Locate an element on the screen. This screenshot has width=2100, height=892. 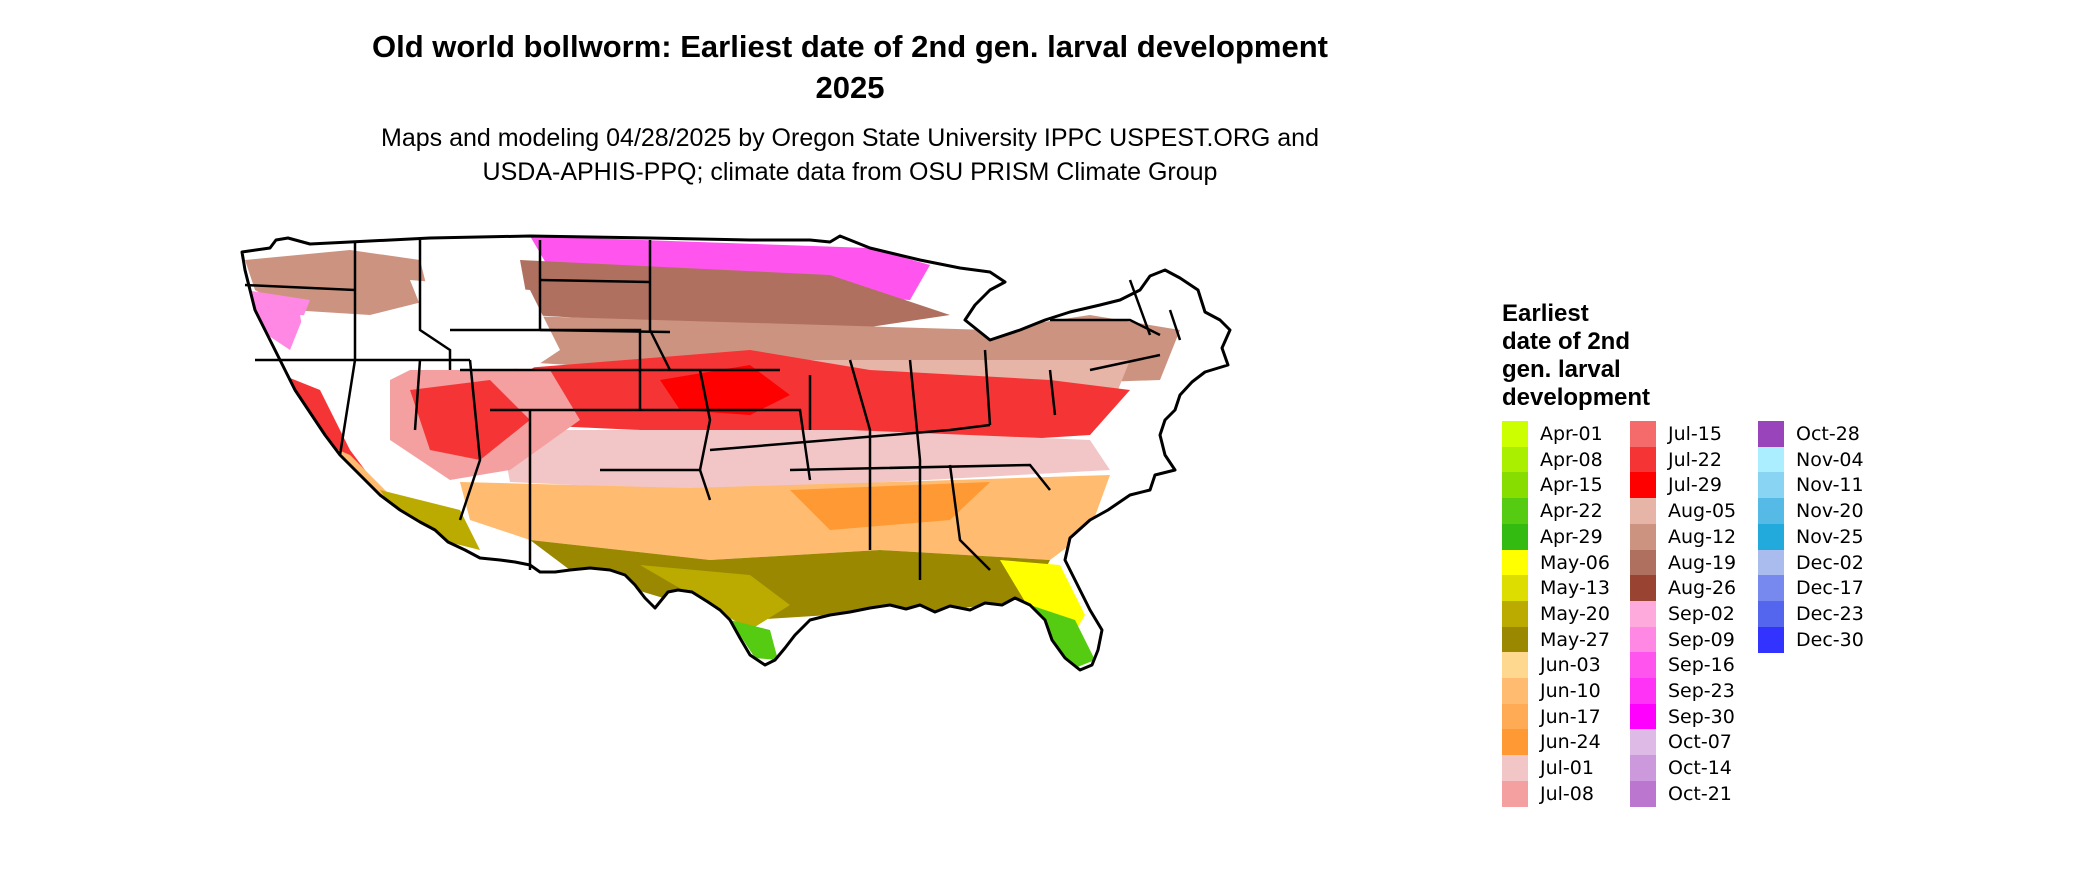
legend-label: Aug-26 is located at coordinates (1702, 588).